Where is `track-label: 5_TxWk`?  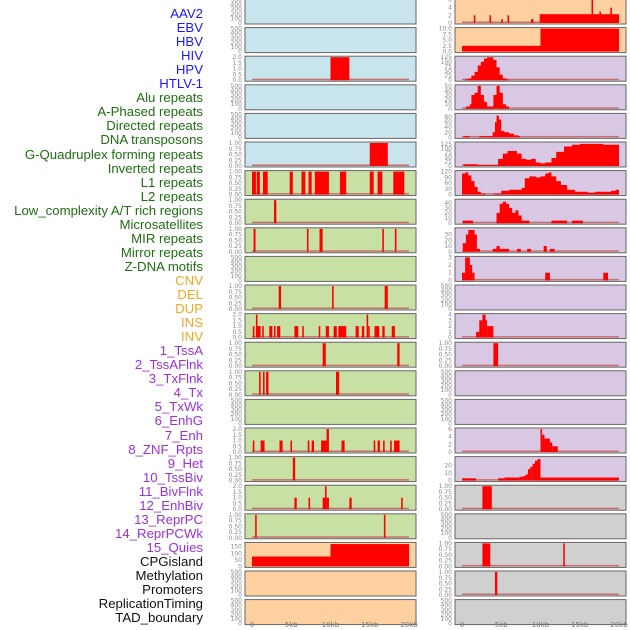
track-label: 5_TxWk is located at coordinates (178, 407).